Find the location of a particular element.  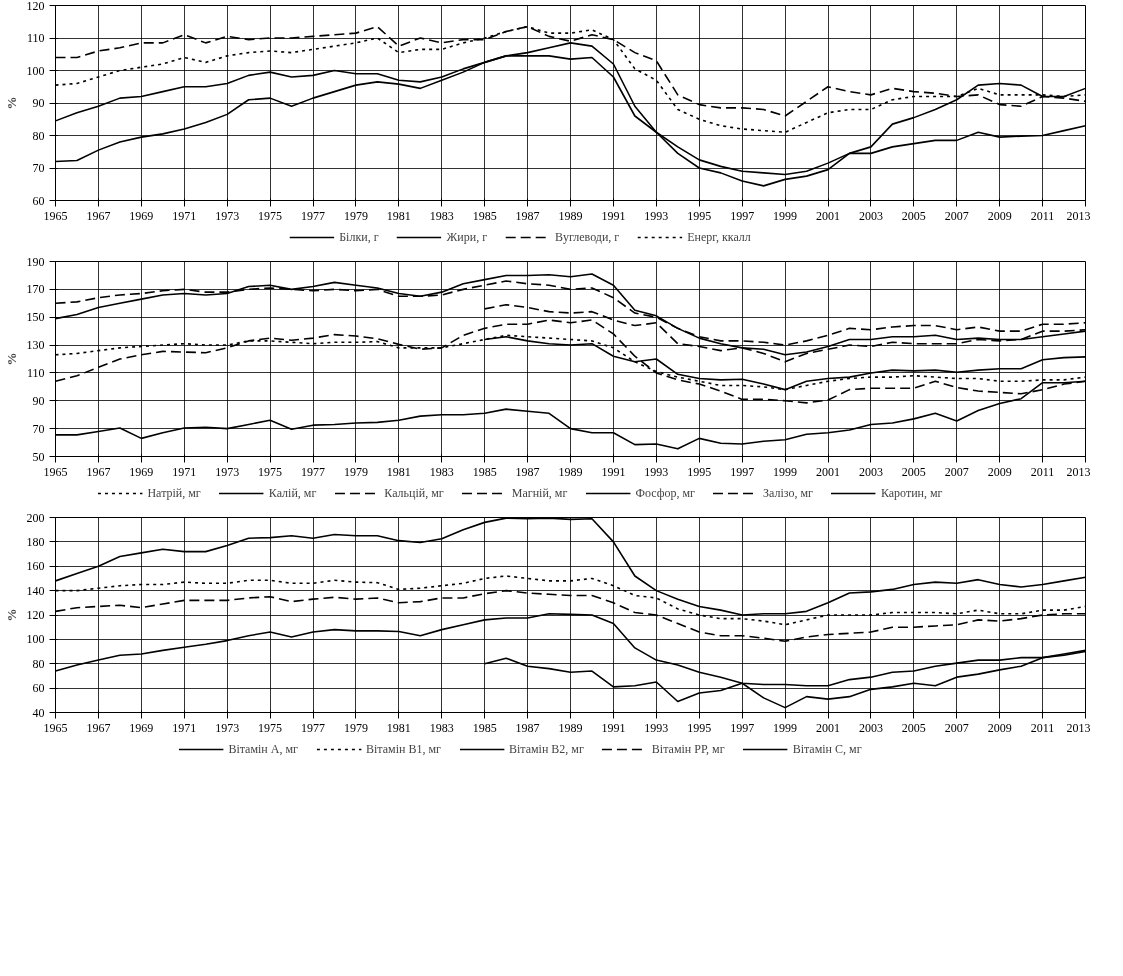

x-tick-label: 2007 is located at coordinates (956, 727).